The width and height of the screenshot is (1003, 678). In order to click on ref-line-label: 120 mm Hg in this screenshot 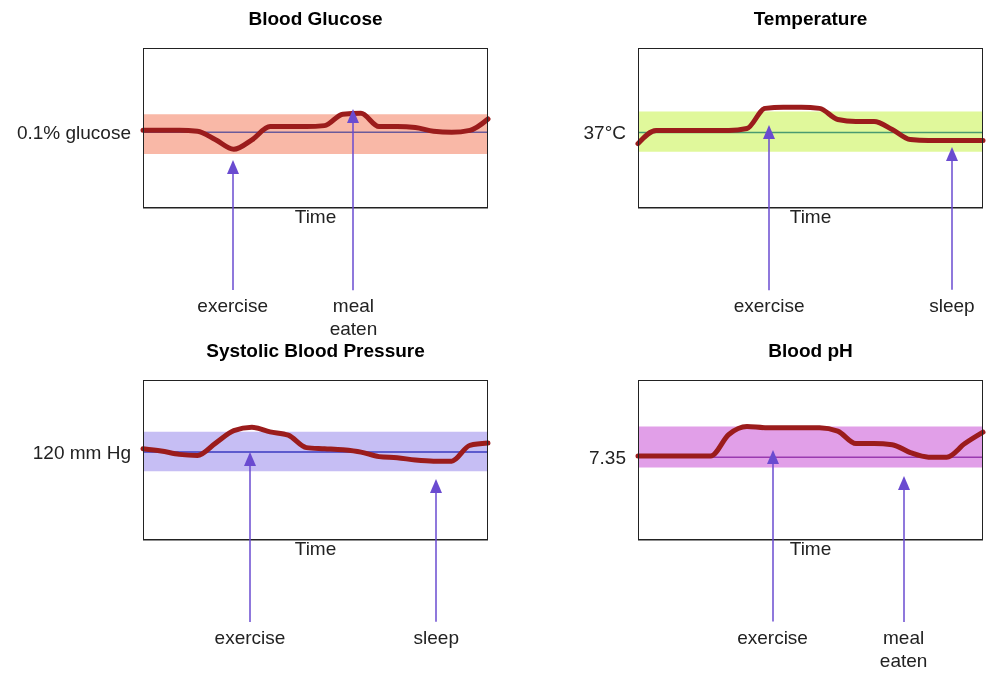, I will do `click(81, 452)`.